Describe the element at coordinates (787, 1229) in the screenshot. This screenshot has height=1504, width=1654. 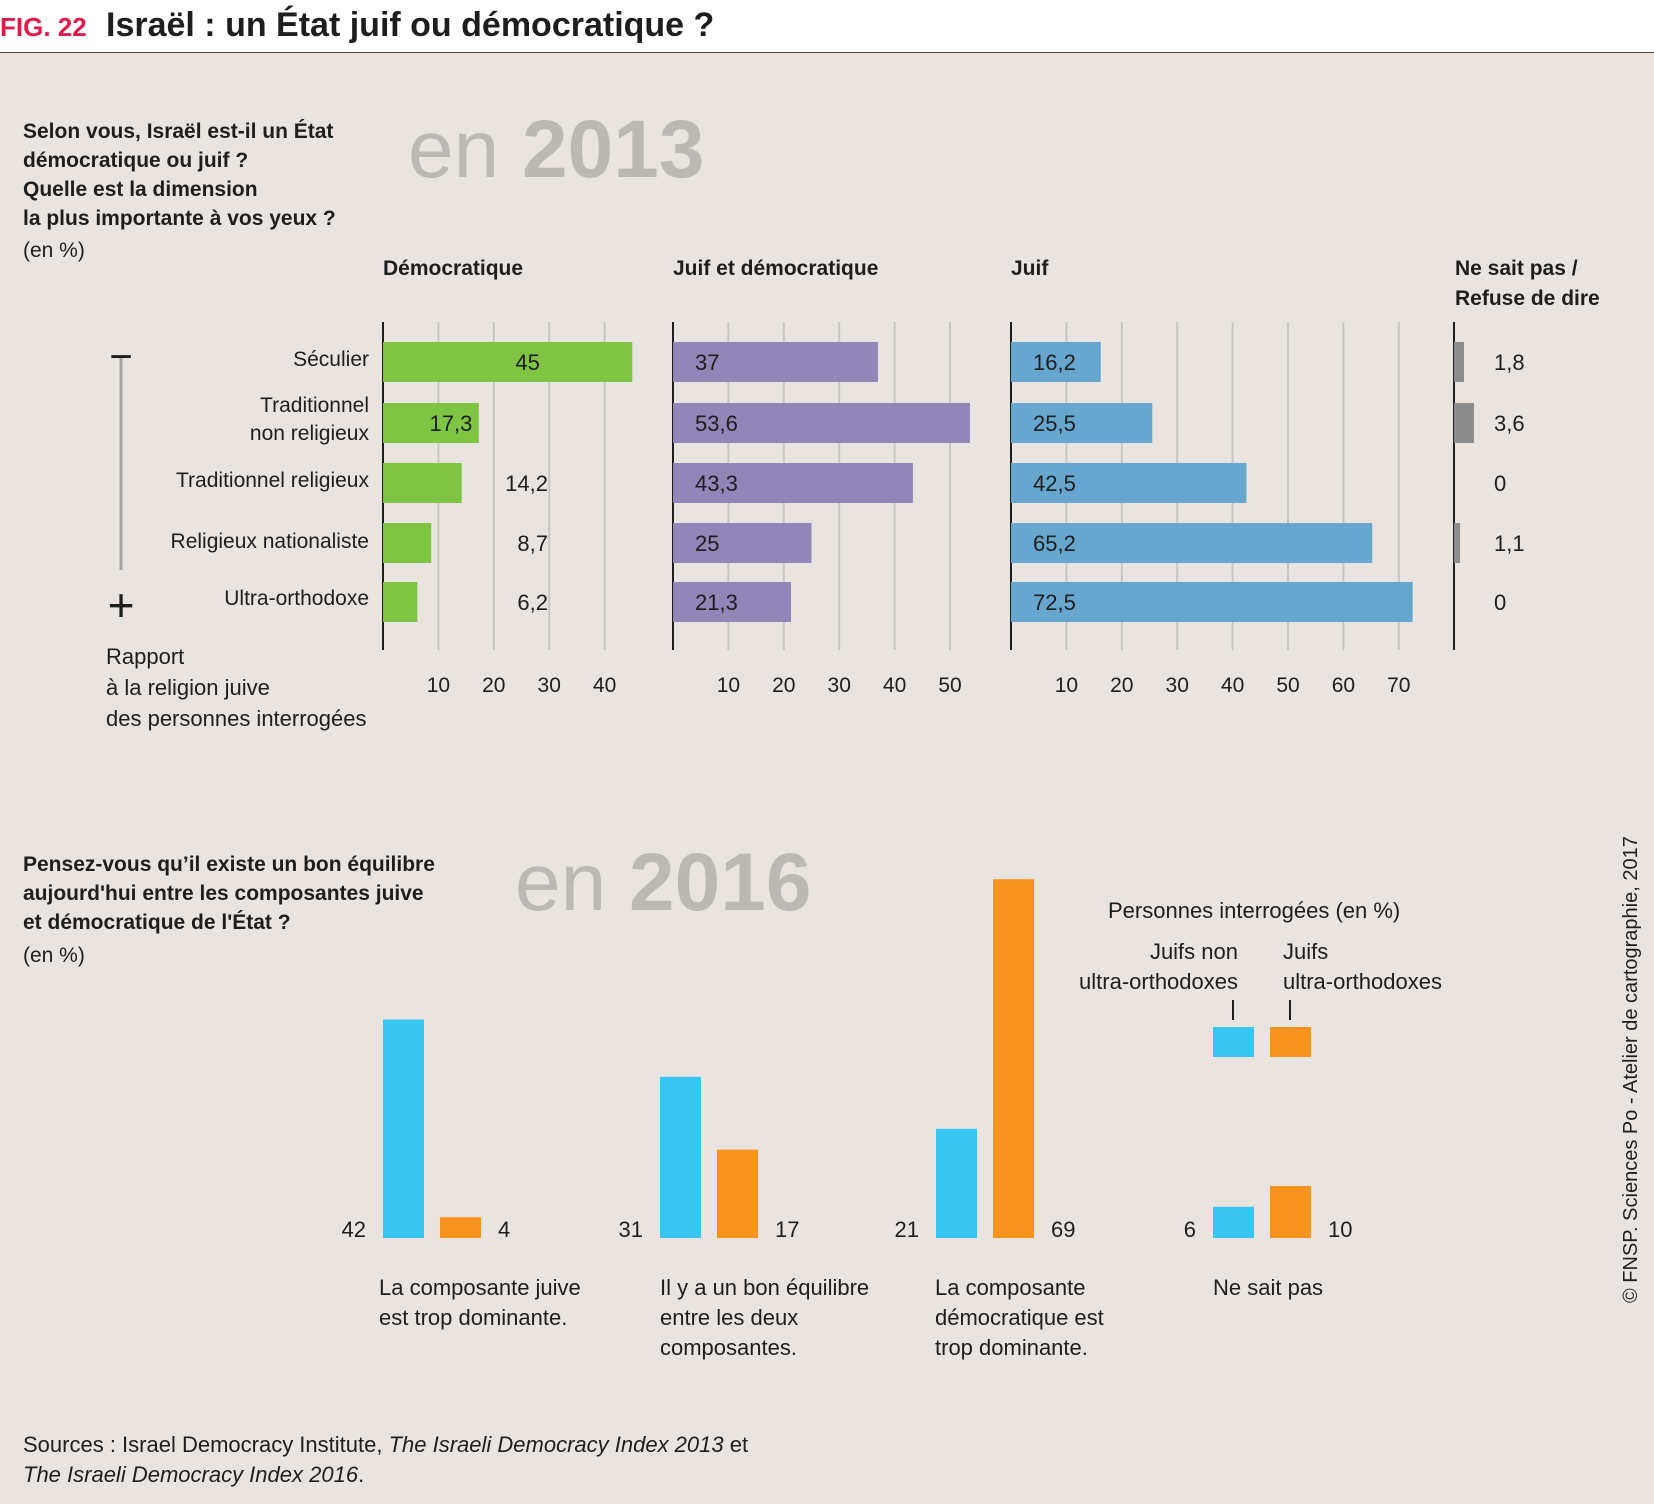
I see `data-label: 17` at that location.